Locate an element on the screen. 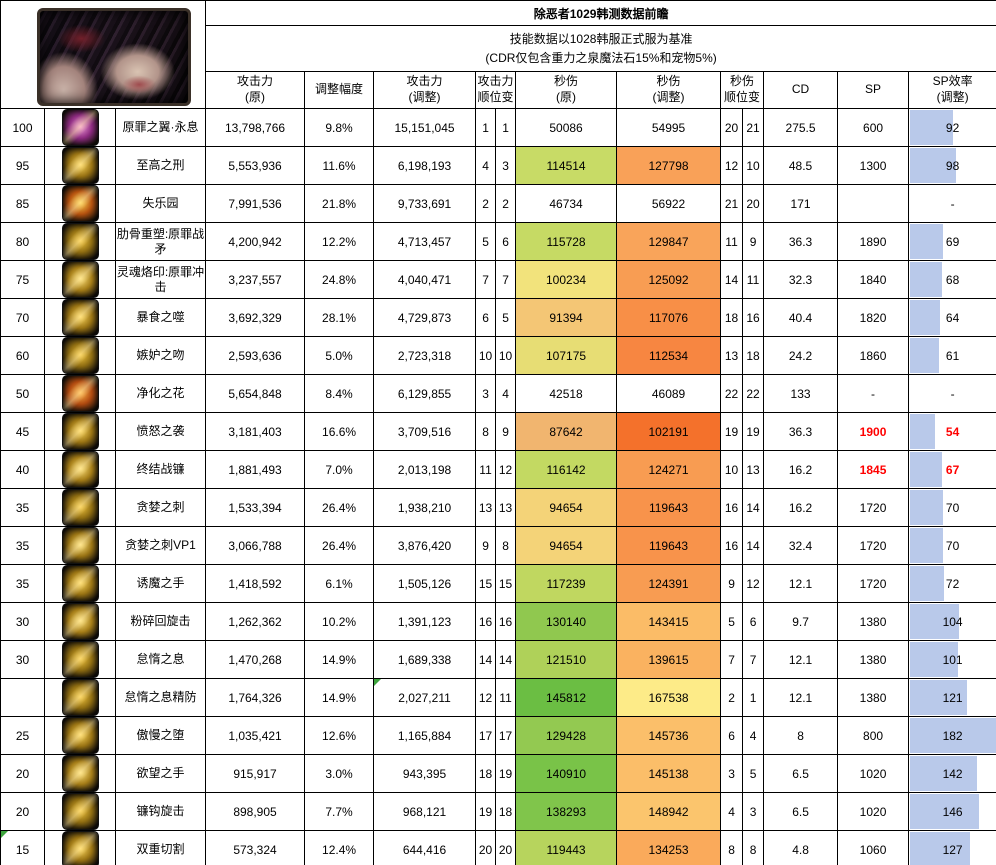 The height and width of the screenshot is (865, 996). sp-cell: 1300 is located at coordinates (873, 165).